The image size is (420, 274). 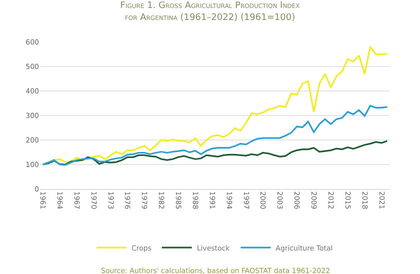 I want to click on line-series, so click(x=215, y=153).